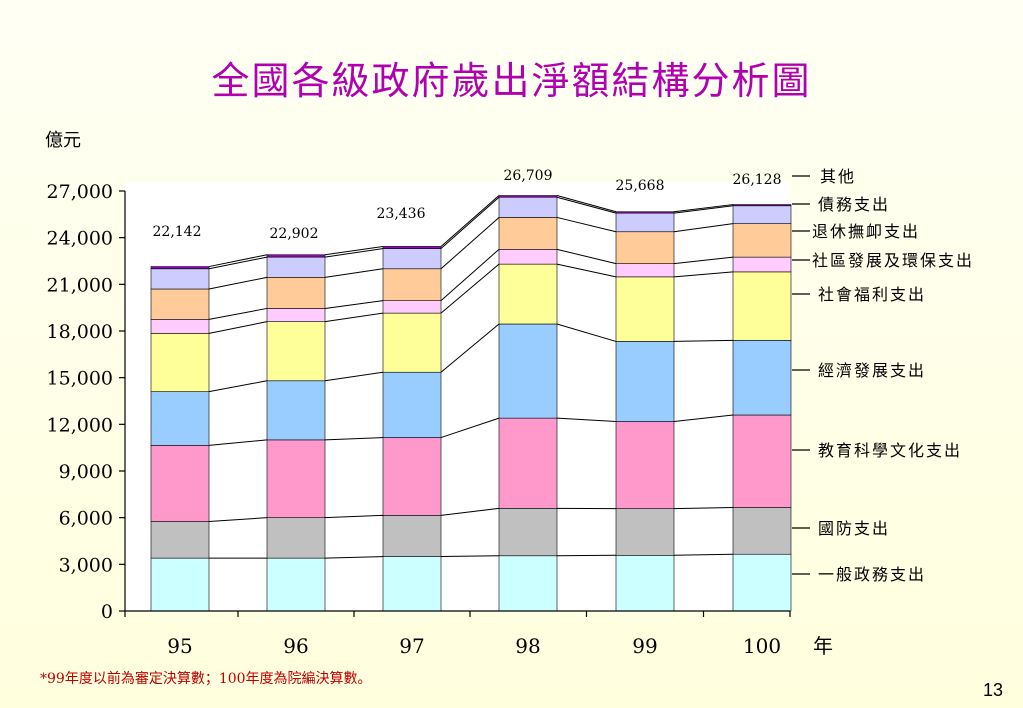  I want to click on x-tick-label: 96, so click(295, 646).